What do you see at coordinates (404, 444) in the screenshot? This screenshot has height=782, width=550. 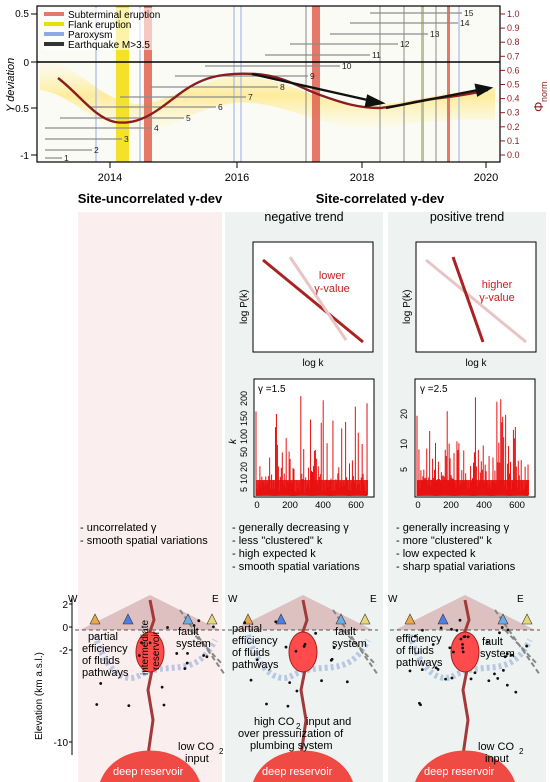 I see `pos-ytick-10: 10` at bounding box center [404, 444].